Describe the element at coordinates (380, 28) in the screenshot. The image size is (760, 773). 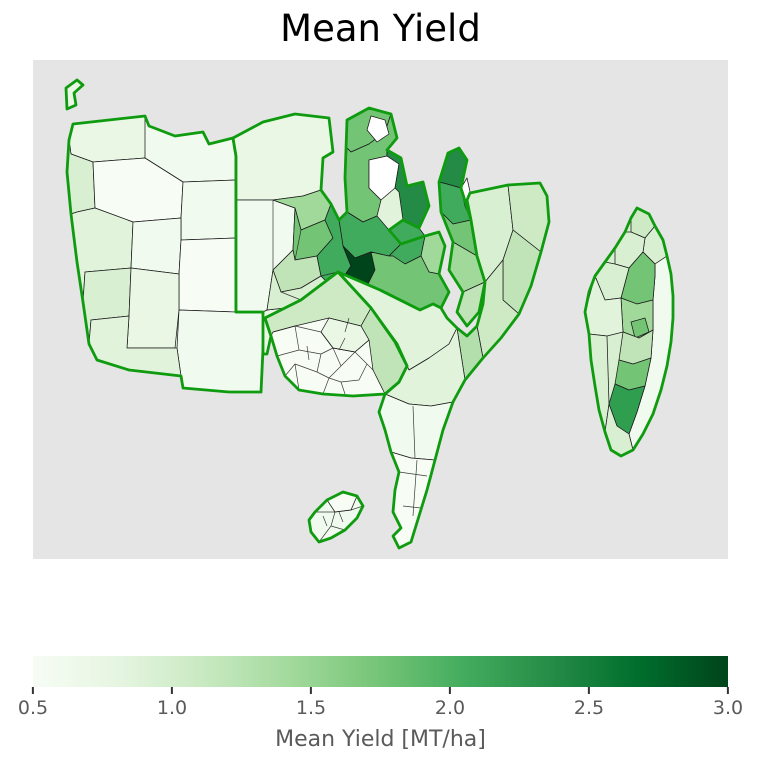
I see `figure-title: Mean Yield` at that location.